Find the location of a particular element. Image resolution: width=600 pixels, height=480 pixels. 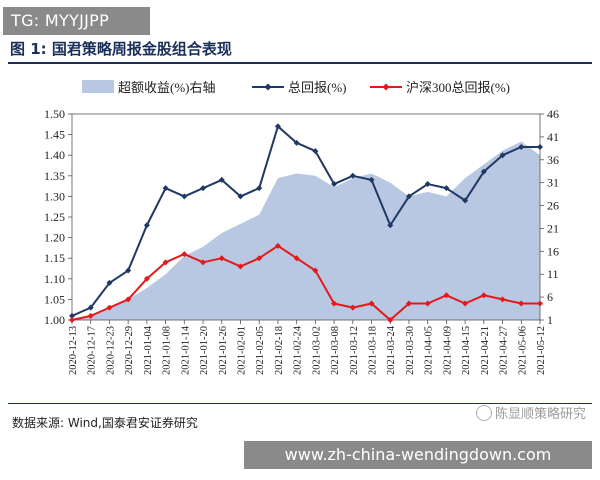

x-tick-label: 2021-04-15 is located at coordinates (466, 350).